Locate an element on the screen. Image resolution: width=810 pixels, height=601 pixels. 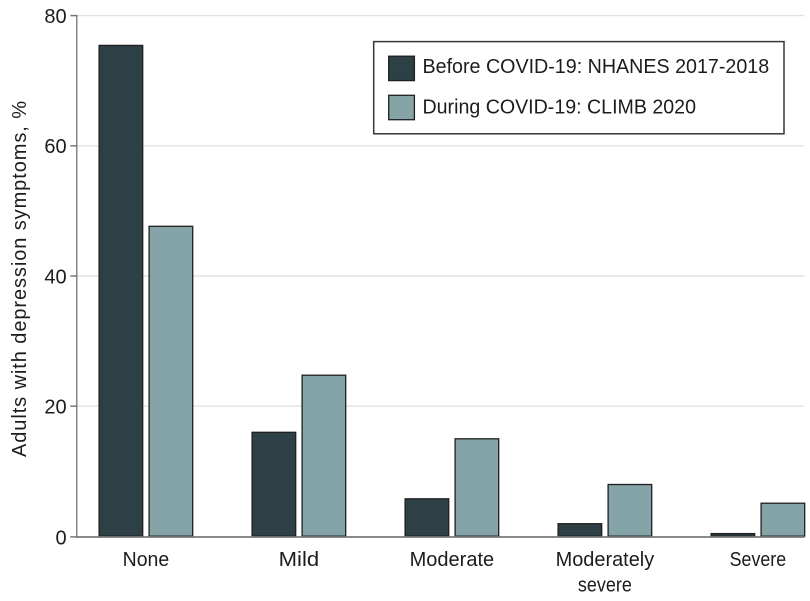
svg-text: 80 is located at coordinates (55, 17).